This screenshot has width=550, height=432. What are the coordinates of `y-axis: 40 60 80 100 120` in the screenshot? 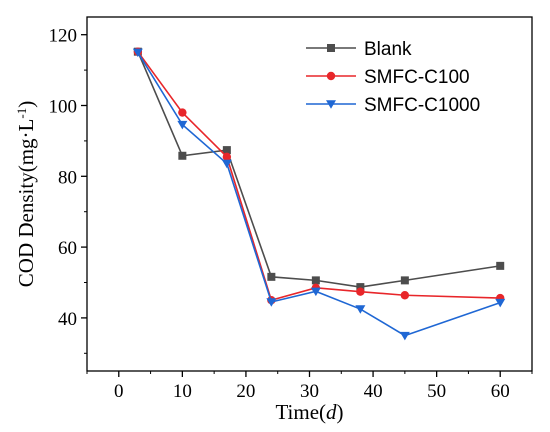 It's located at (68, 190).